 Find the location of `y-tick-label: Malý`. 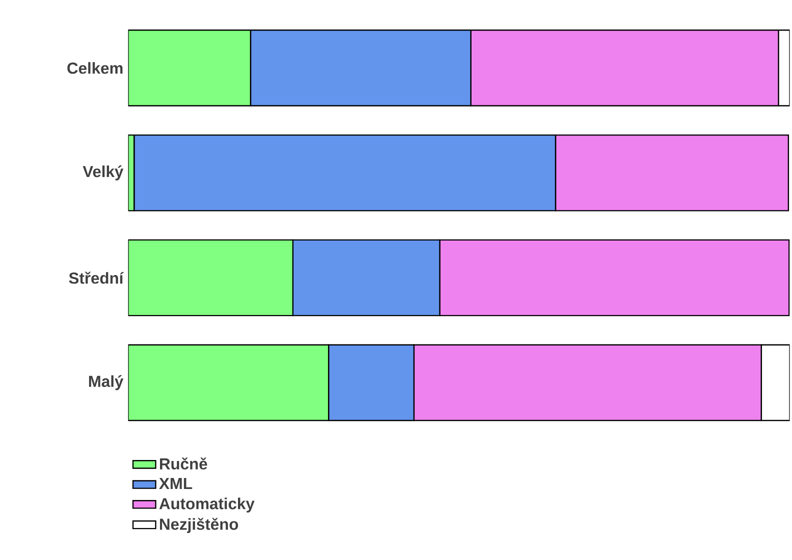

y-tick-label: Malý is located at coordinates (106, 382).